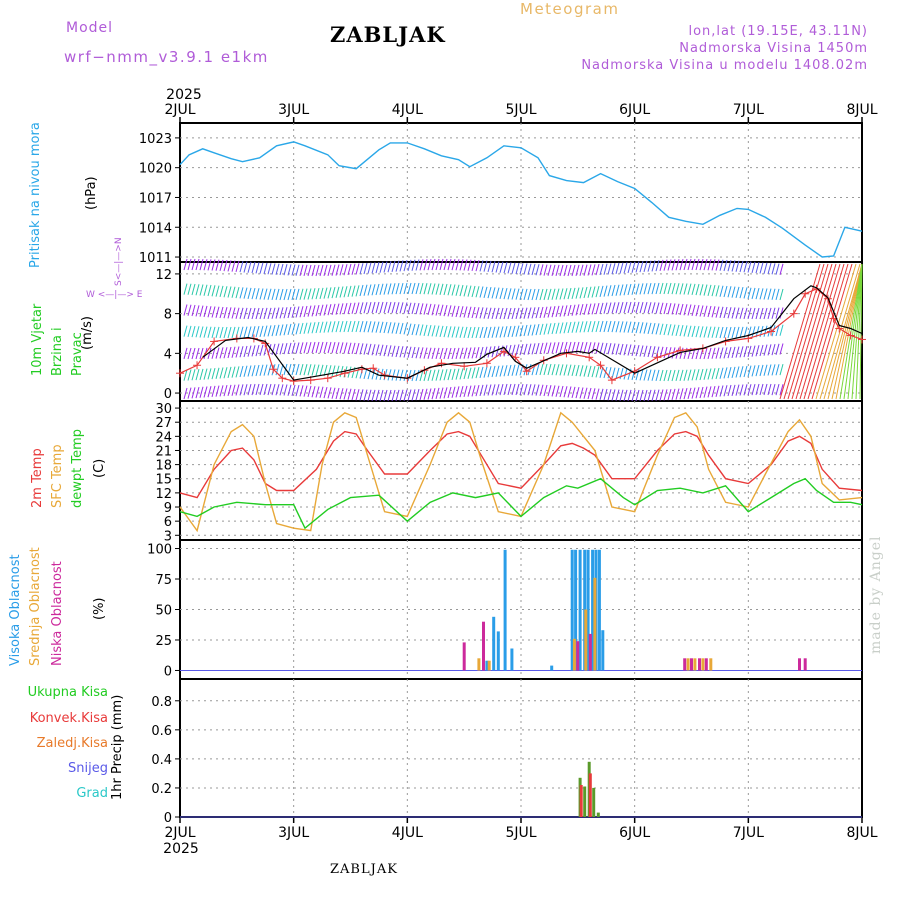 The image size is (900, 900). Describe the element at coordinates (161, 760) in the screenshot. I see `y-tick-label: 0.4` at that location.